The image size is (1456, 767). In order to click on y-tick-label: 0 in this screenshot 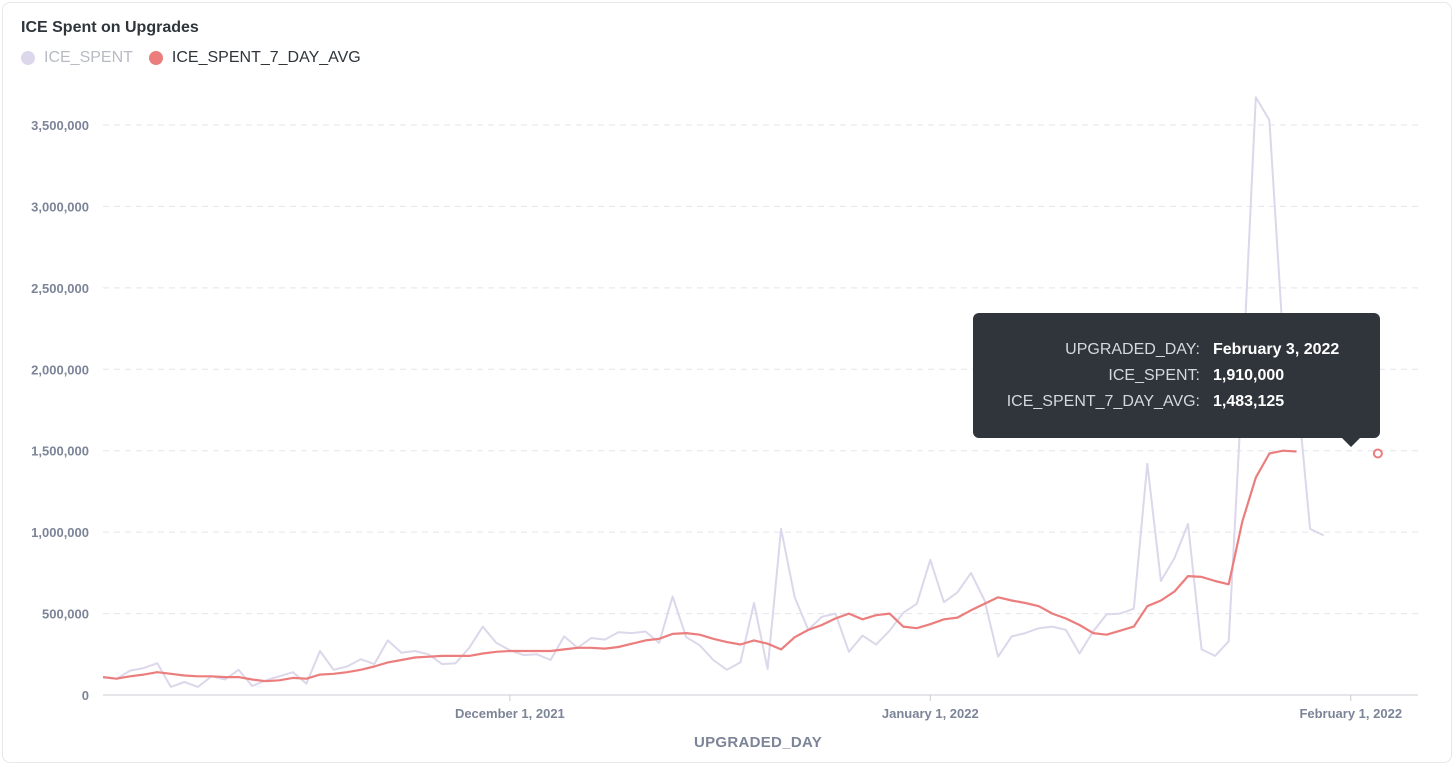, I will do `click(85, 695)`.